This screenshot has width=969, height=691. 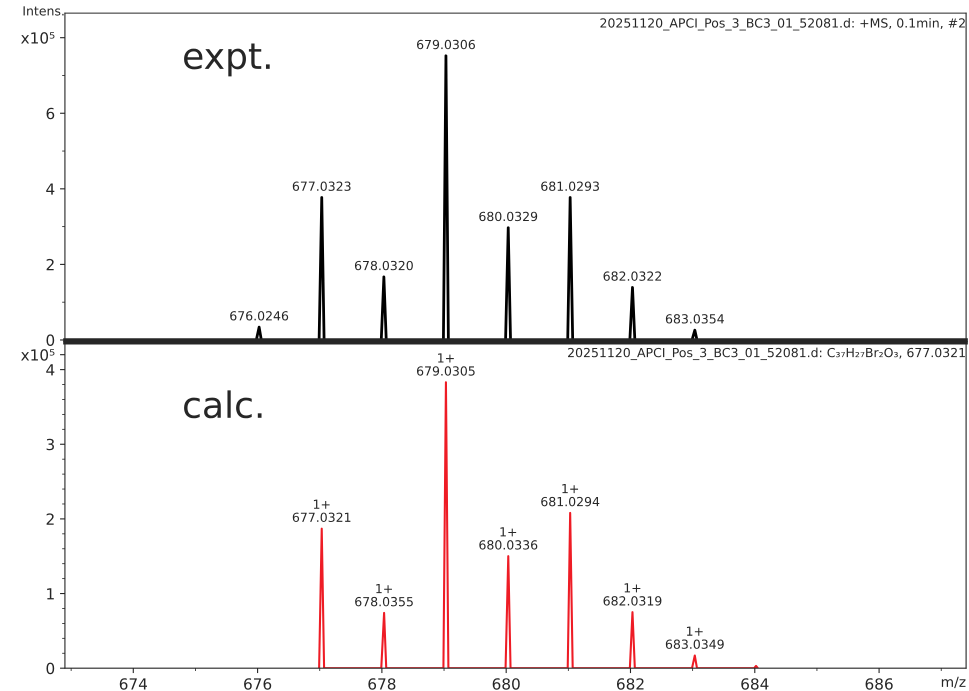 What do you see at coordinates (321, 511) in the screenshot?
I see `annotation: 1+ 677.0321` at bounding box center [321, 511].